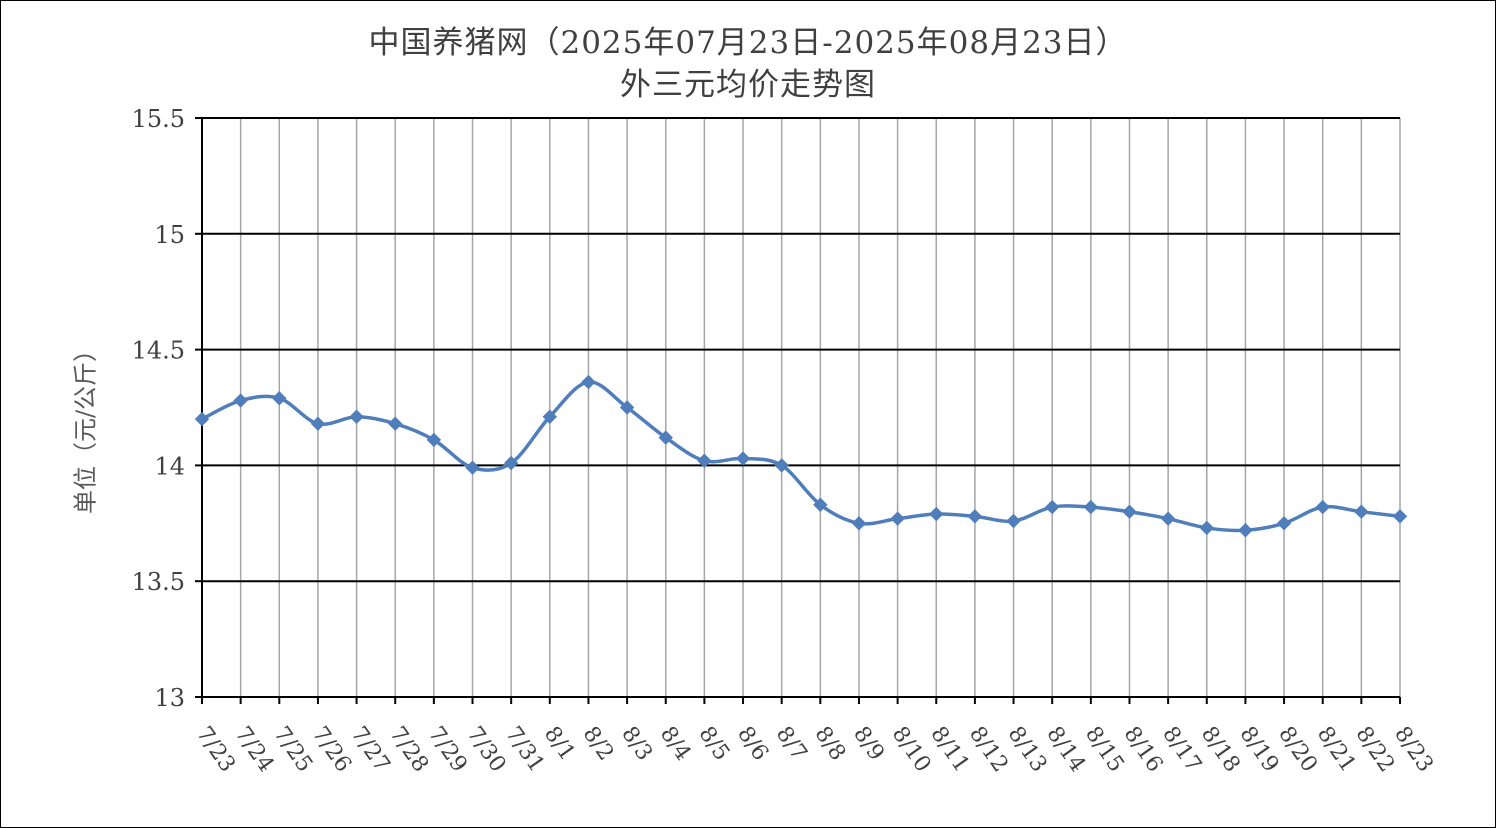  Describe the element at coordinates (1259, 749) in the screenshot. I see `x-tick-label: 8/19` at that location.